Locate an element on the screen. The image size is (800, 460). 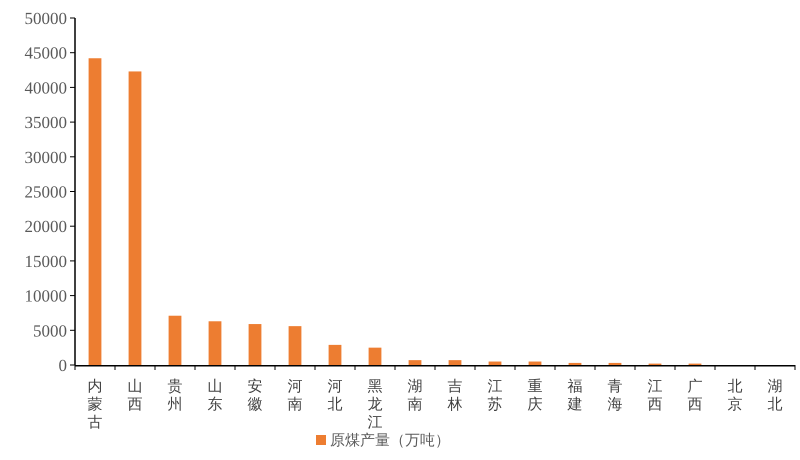
x-tick-label: 河北 is located at coordinates (335, 395).